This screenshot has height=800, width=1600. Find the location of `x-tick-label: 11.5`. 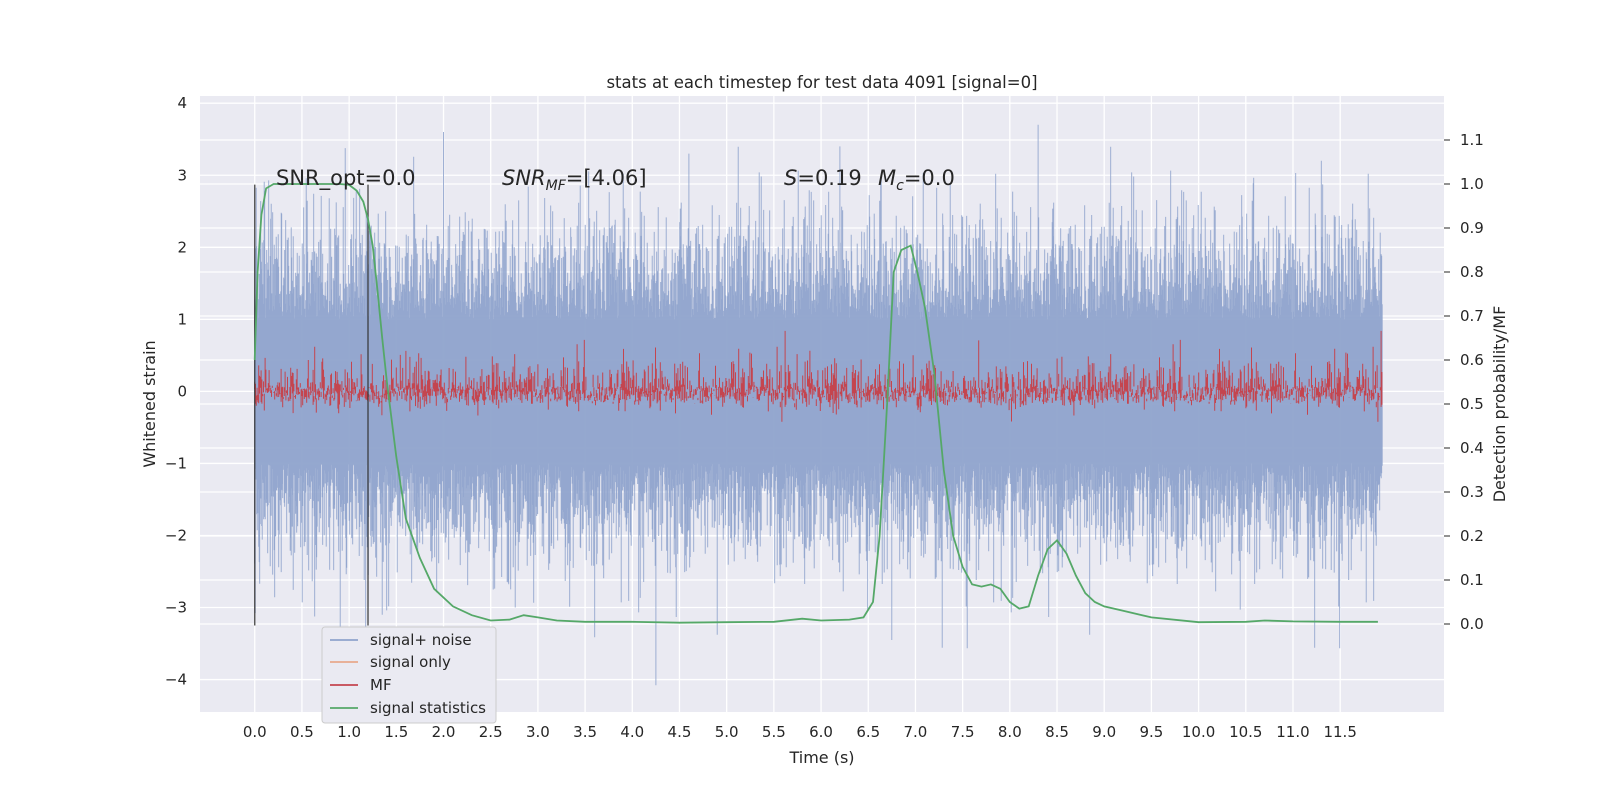

x-tick-label: 11.5 is located at coordinates (1339, 732).